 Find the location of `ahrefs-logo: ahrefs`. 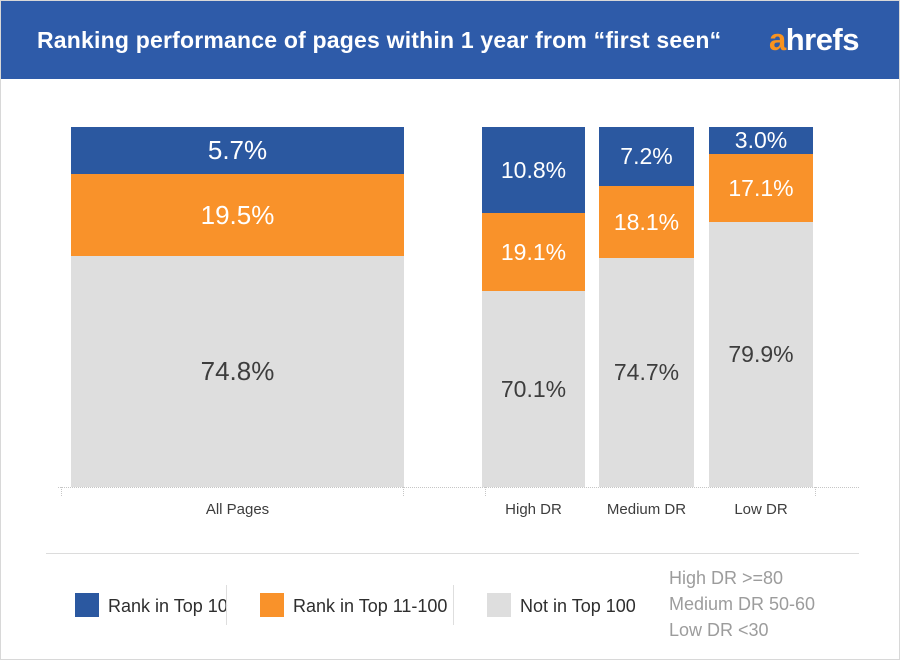

ahrefs-logo: ahrefs is located at coordinates (814, 40).